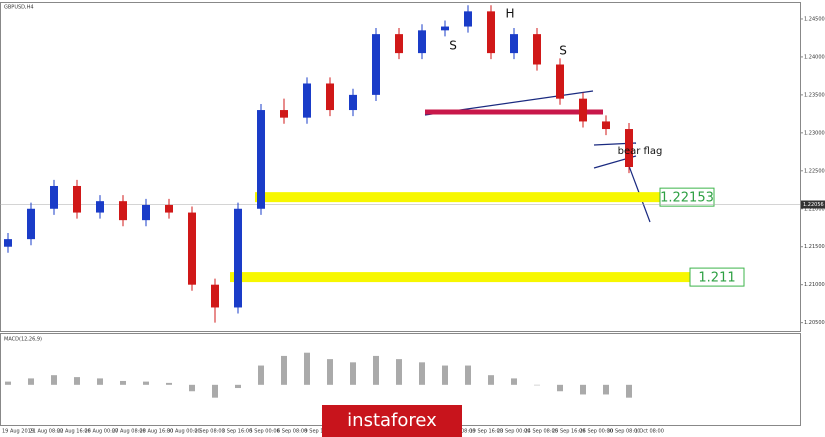  What do you see at coordinates (184, 432) in the screenshot?
I see `x-tick-label: 30 Aug 00:00` at bounding box center [184, 432].